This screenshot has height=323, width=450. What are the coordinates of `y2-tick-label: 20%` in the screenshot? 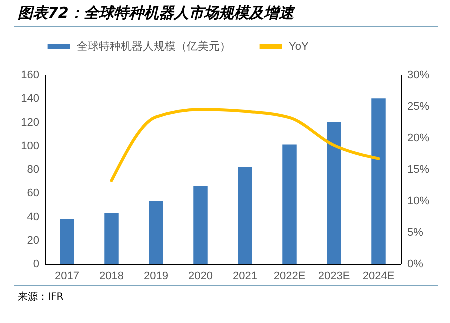 It's located at (419, 138).